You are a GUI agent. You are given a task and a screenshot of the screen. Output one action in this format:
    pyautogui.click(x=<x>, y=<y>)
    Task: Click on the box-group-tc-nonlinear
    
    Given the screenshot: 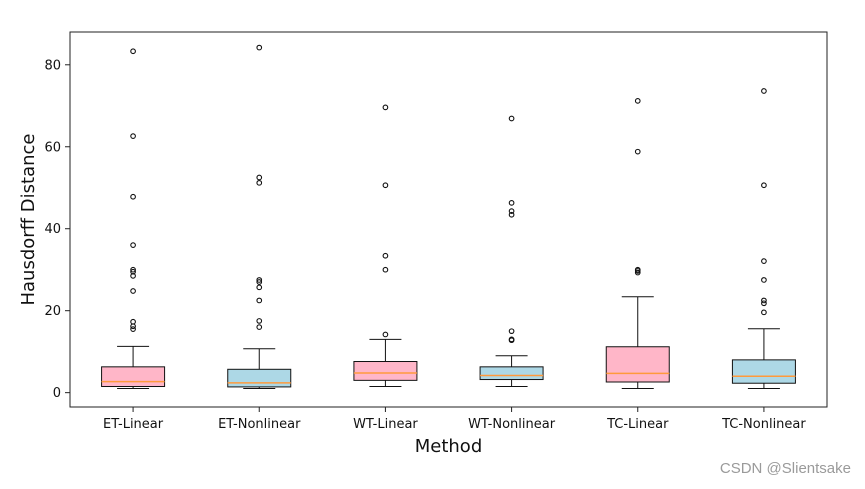 What is the action you would take?
    pyautogui.click(x=763, y=239)
    